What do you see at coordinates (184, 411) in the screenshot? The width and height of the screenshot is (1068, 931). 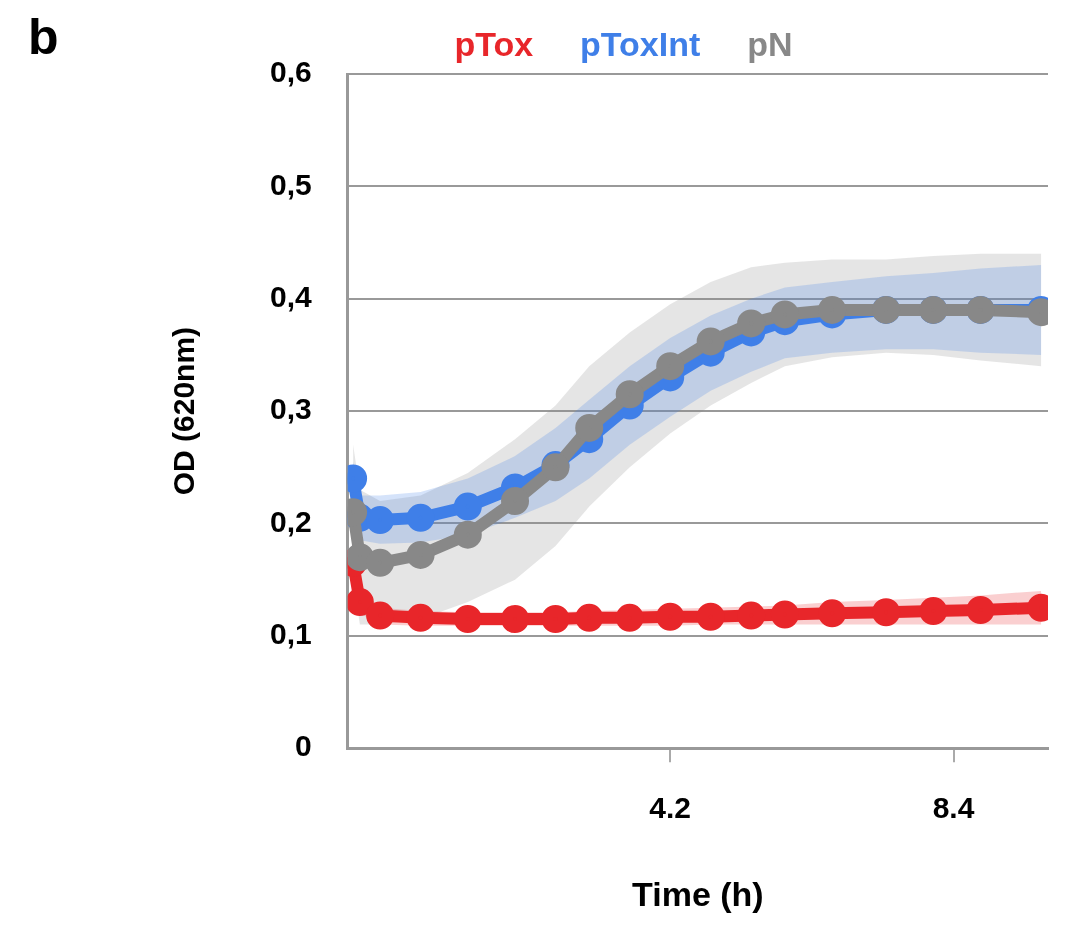 I see `y-axis-title: OD (620nm)` at bounding box center [184, 411].